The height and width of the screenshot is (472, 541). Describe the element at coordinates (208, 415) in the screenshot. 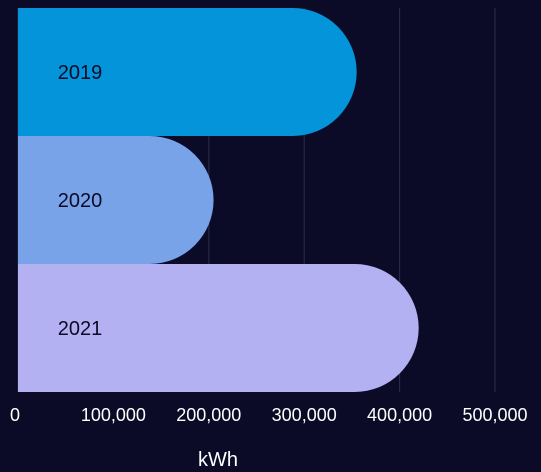

I see `x-tick-label: 200,000` at that location.